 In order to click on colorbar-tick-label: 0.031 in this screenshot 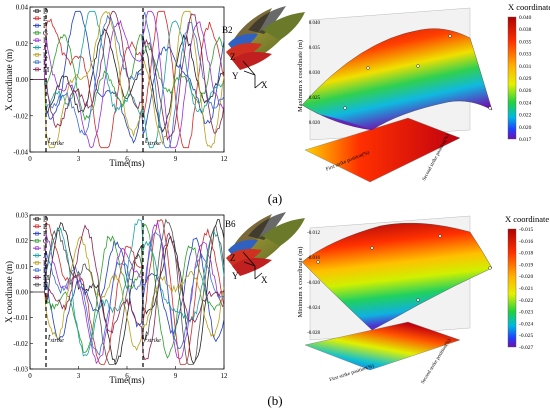, I will do `click(525, 67)`.